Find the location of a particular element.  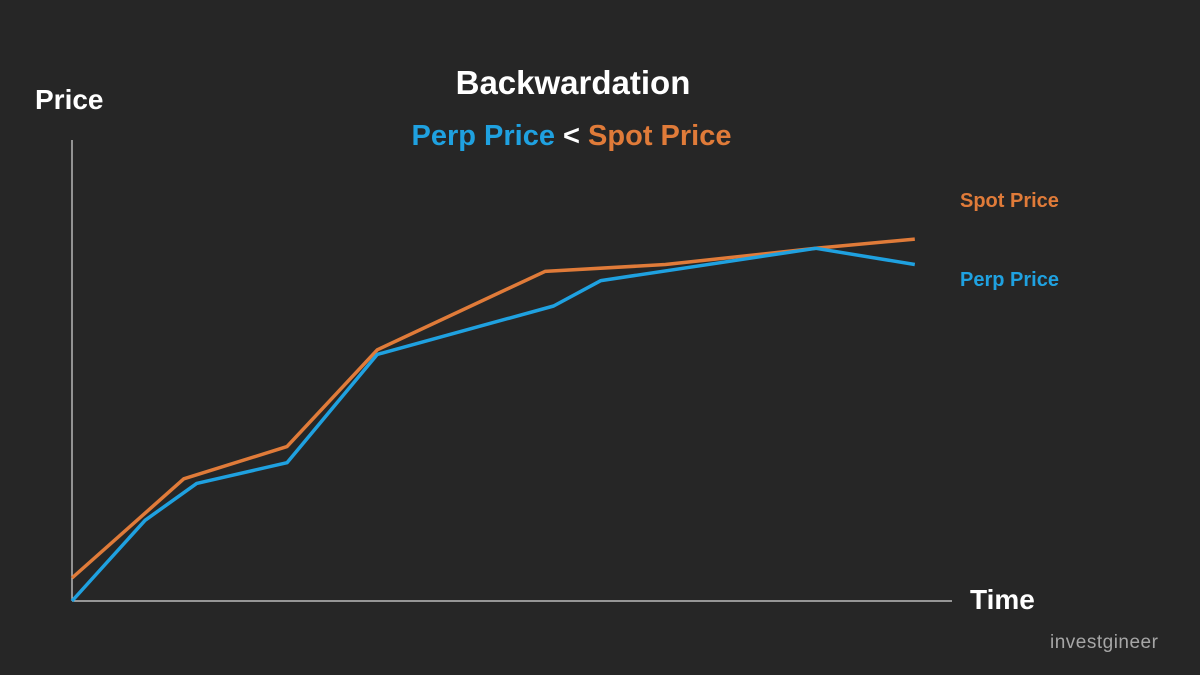

subtitle-spot-label: Spot Price is located at coordinates (660, 136).